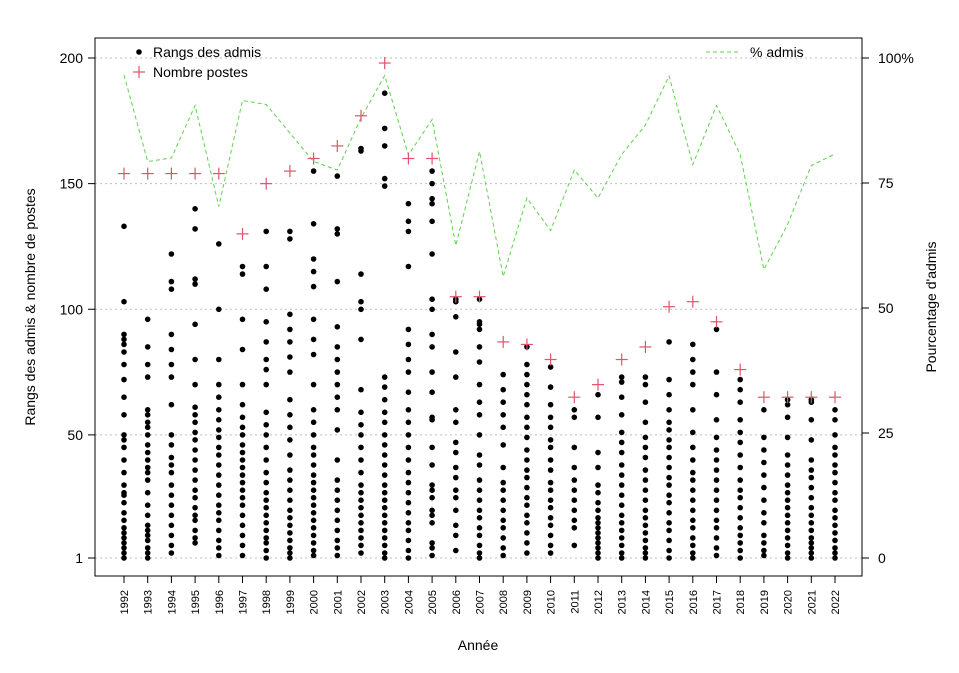 The height and width of the screenshot is (673, 959). I want to click on left-tick-label: 1, so click(79, 558).